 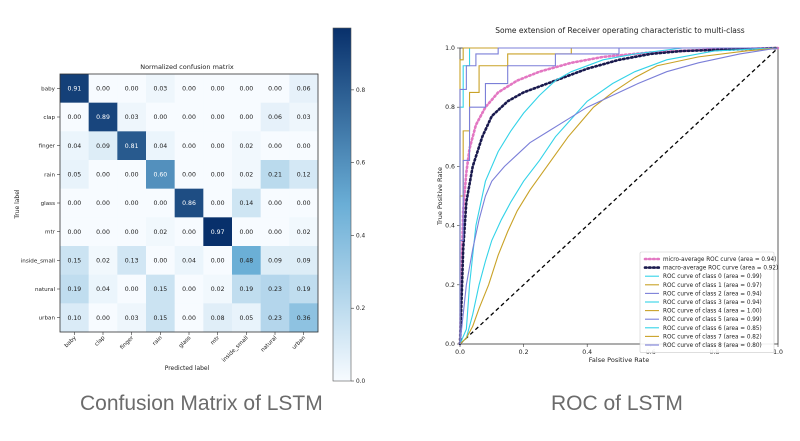 What do you see at coordinates (218, 318) in the screenshot?
I see `cm-cell-label: 0.08` at bounding box center [218, 318].